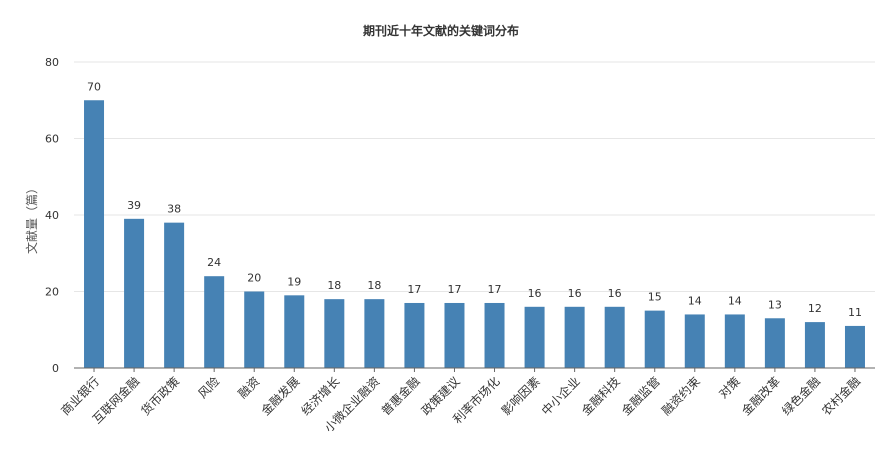 Image resolution: width=883 pixels, height=458 pixels. What do you see at coordinates (775, 304) in the screenshot?
I see `data-label: 13` at bounding box center [775, 304].